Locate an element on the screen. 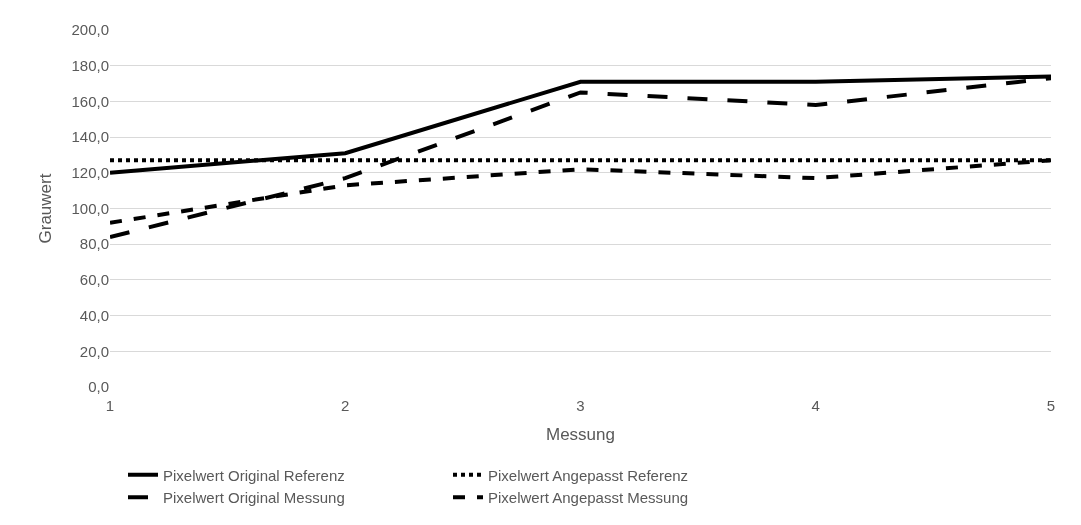  x-tick-label: 4 is located at coordinates (815, 405).